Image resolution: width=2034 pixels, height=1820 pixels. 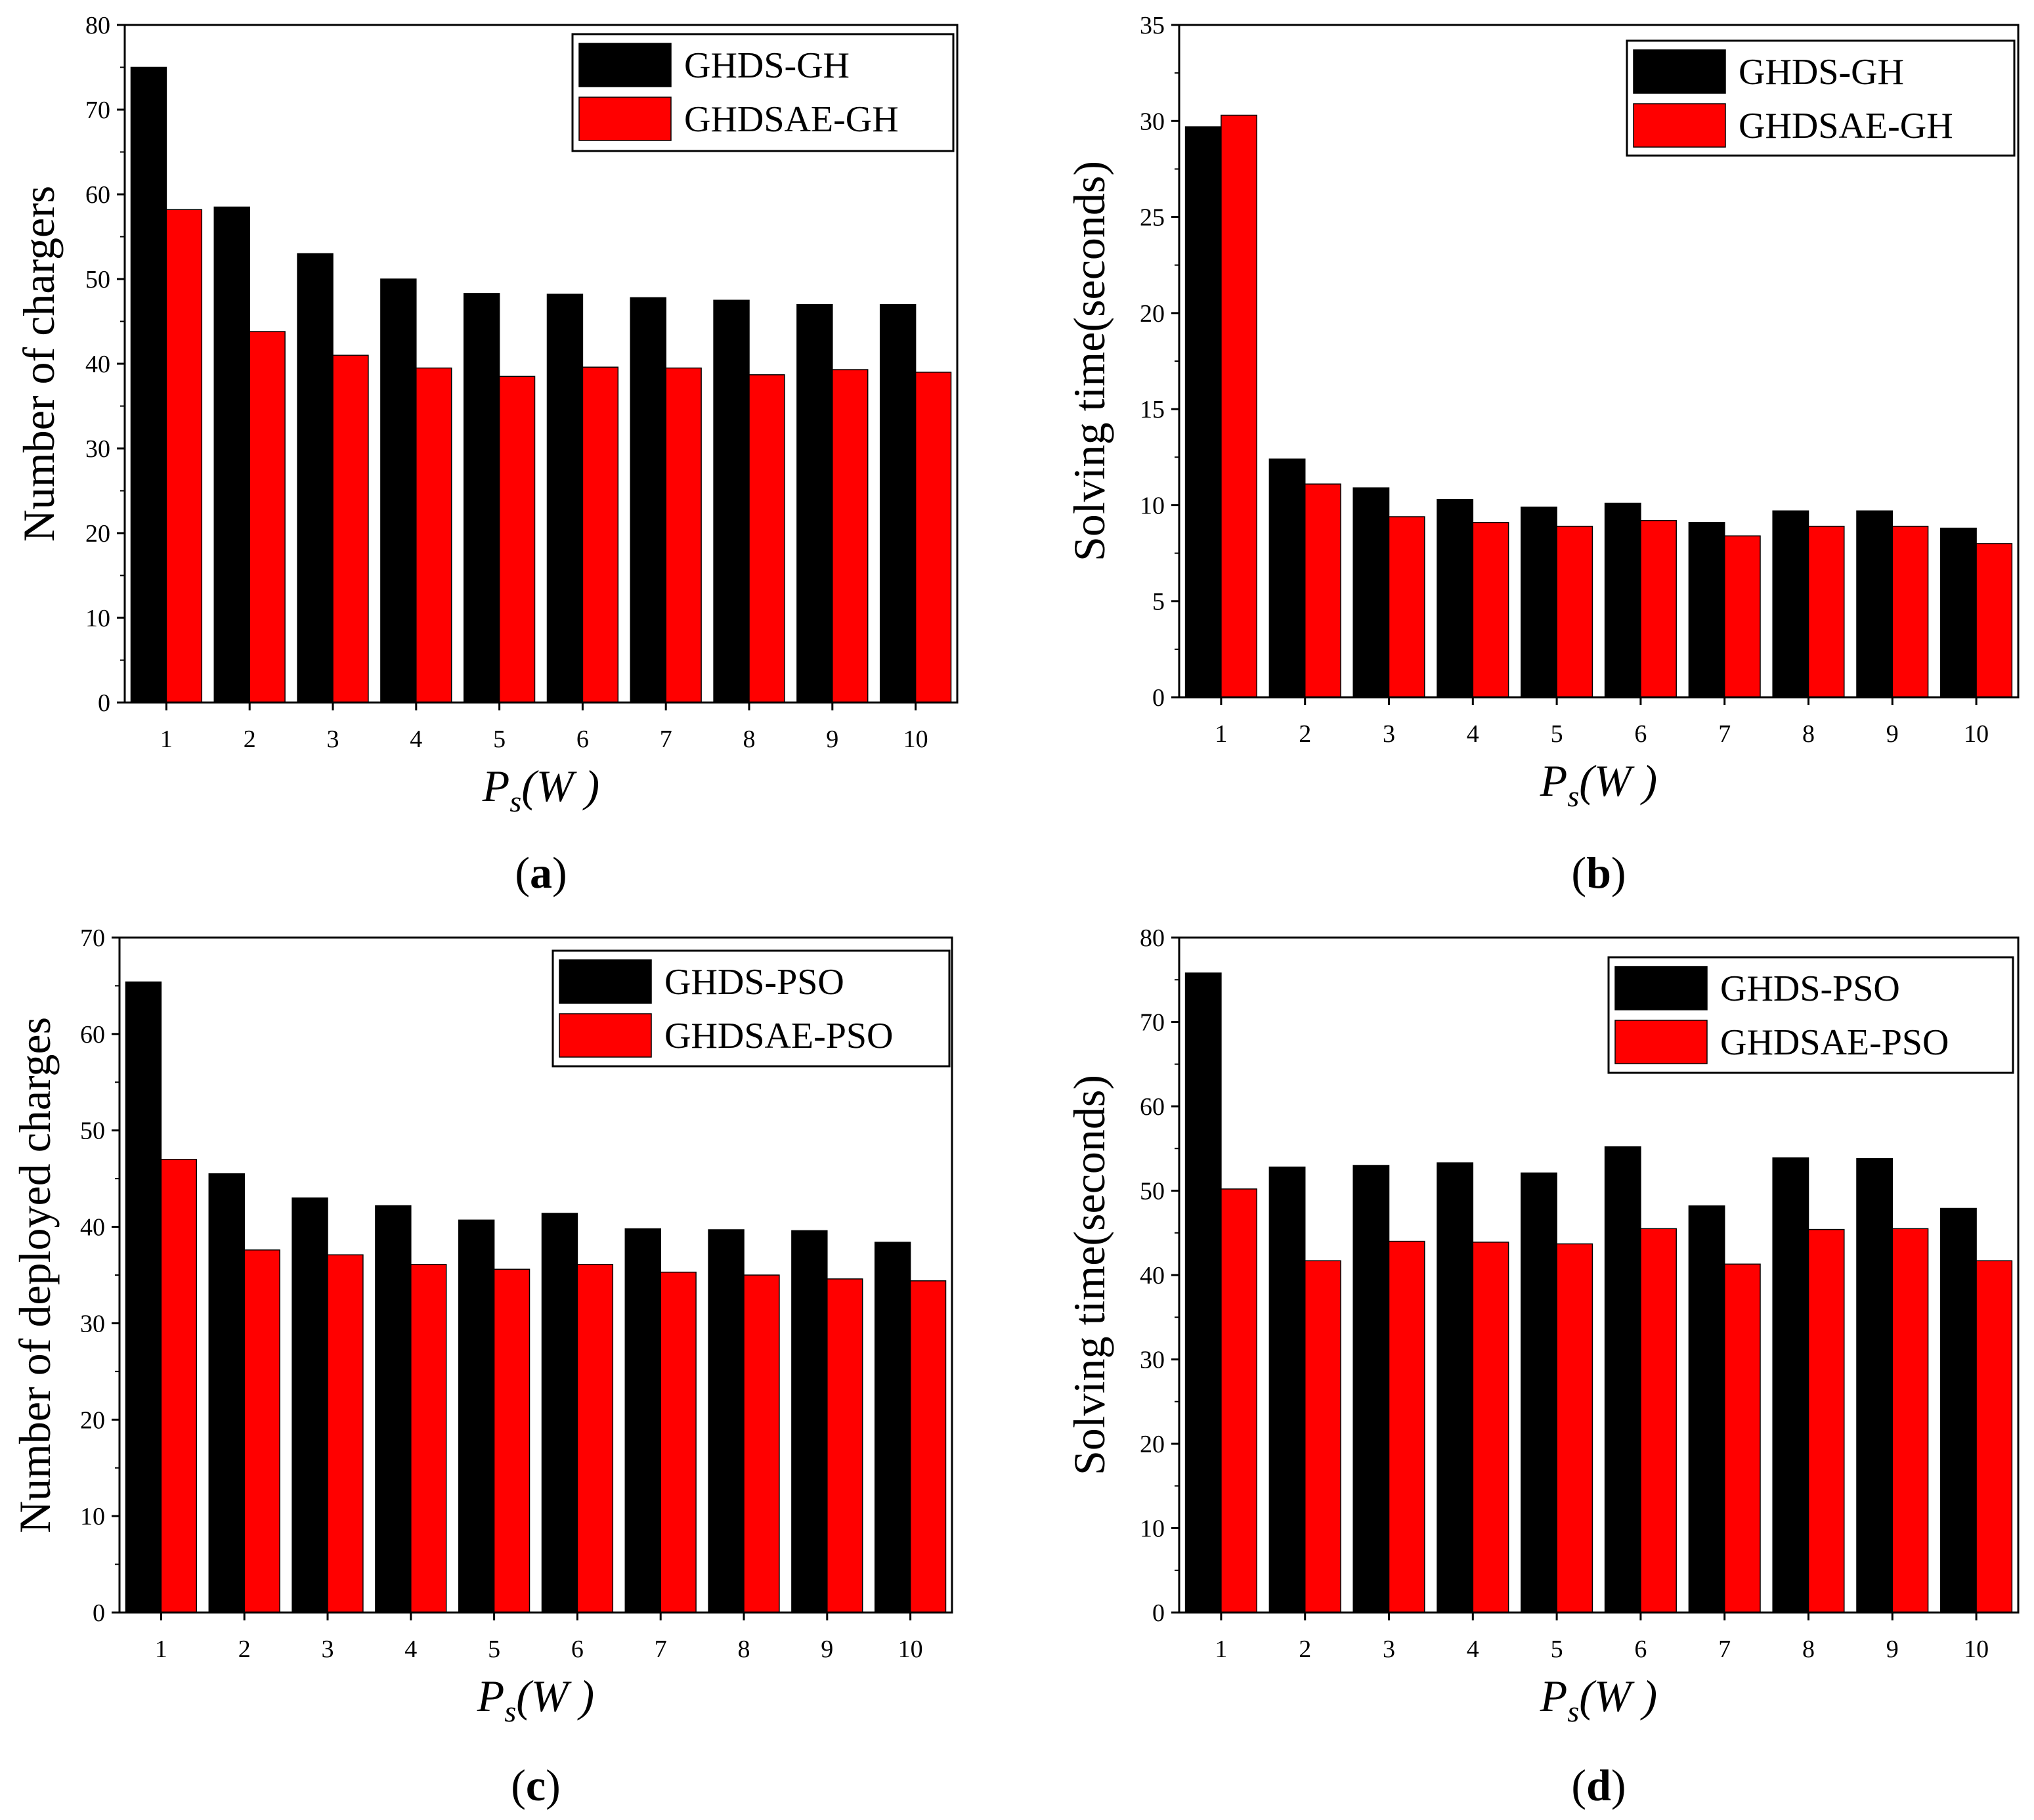 I want to click on xtick-label-d-1: 1, so click(x=1221, y=1649).